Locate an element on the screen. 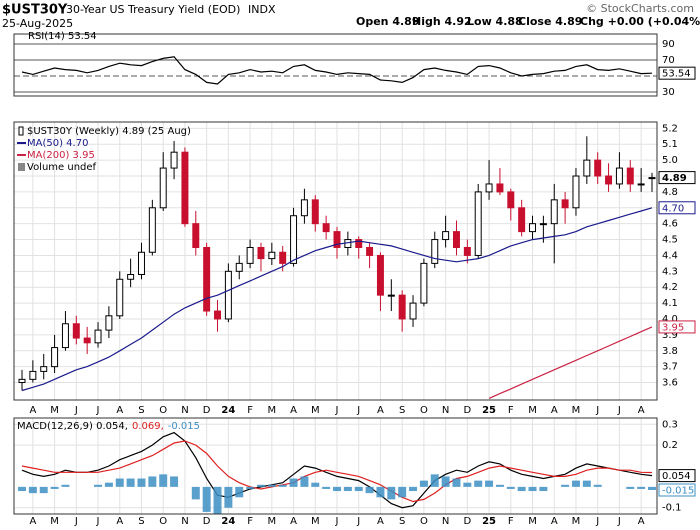  y-tick-label: 4.4 is located at coordinates (670, 255).